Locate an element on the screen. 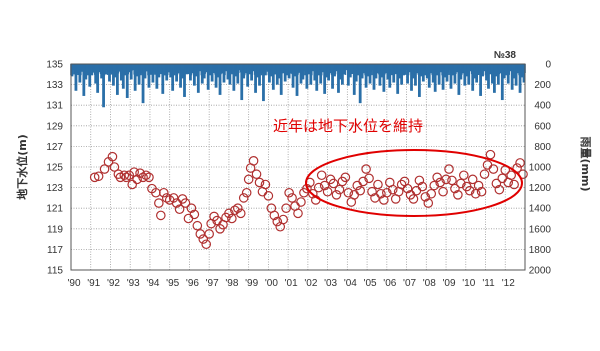 This screenshot has width=600, height=351. left-y-tick-label: 131 is located at coordinates (54, 106).